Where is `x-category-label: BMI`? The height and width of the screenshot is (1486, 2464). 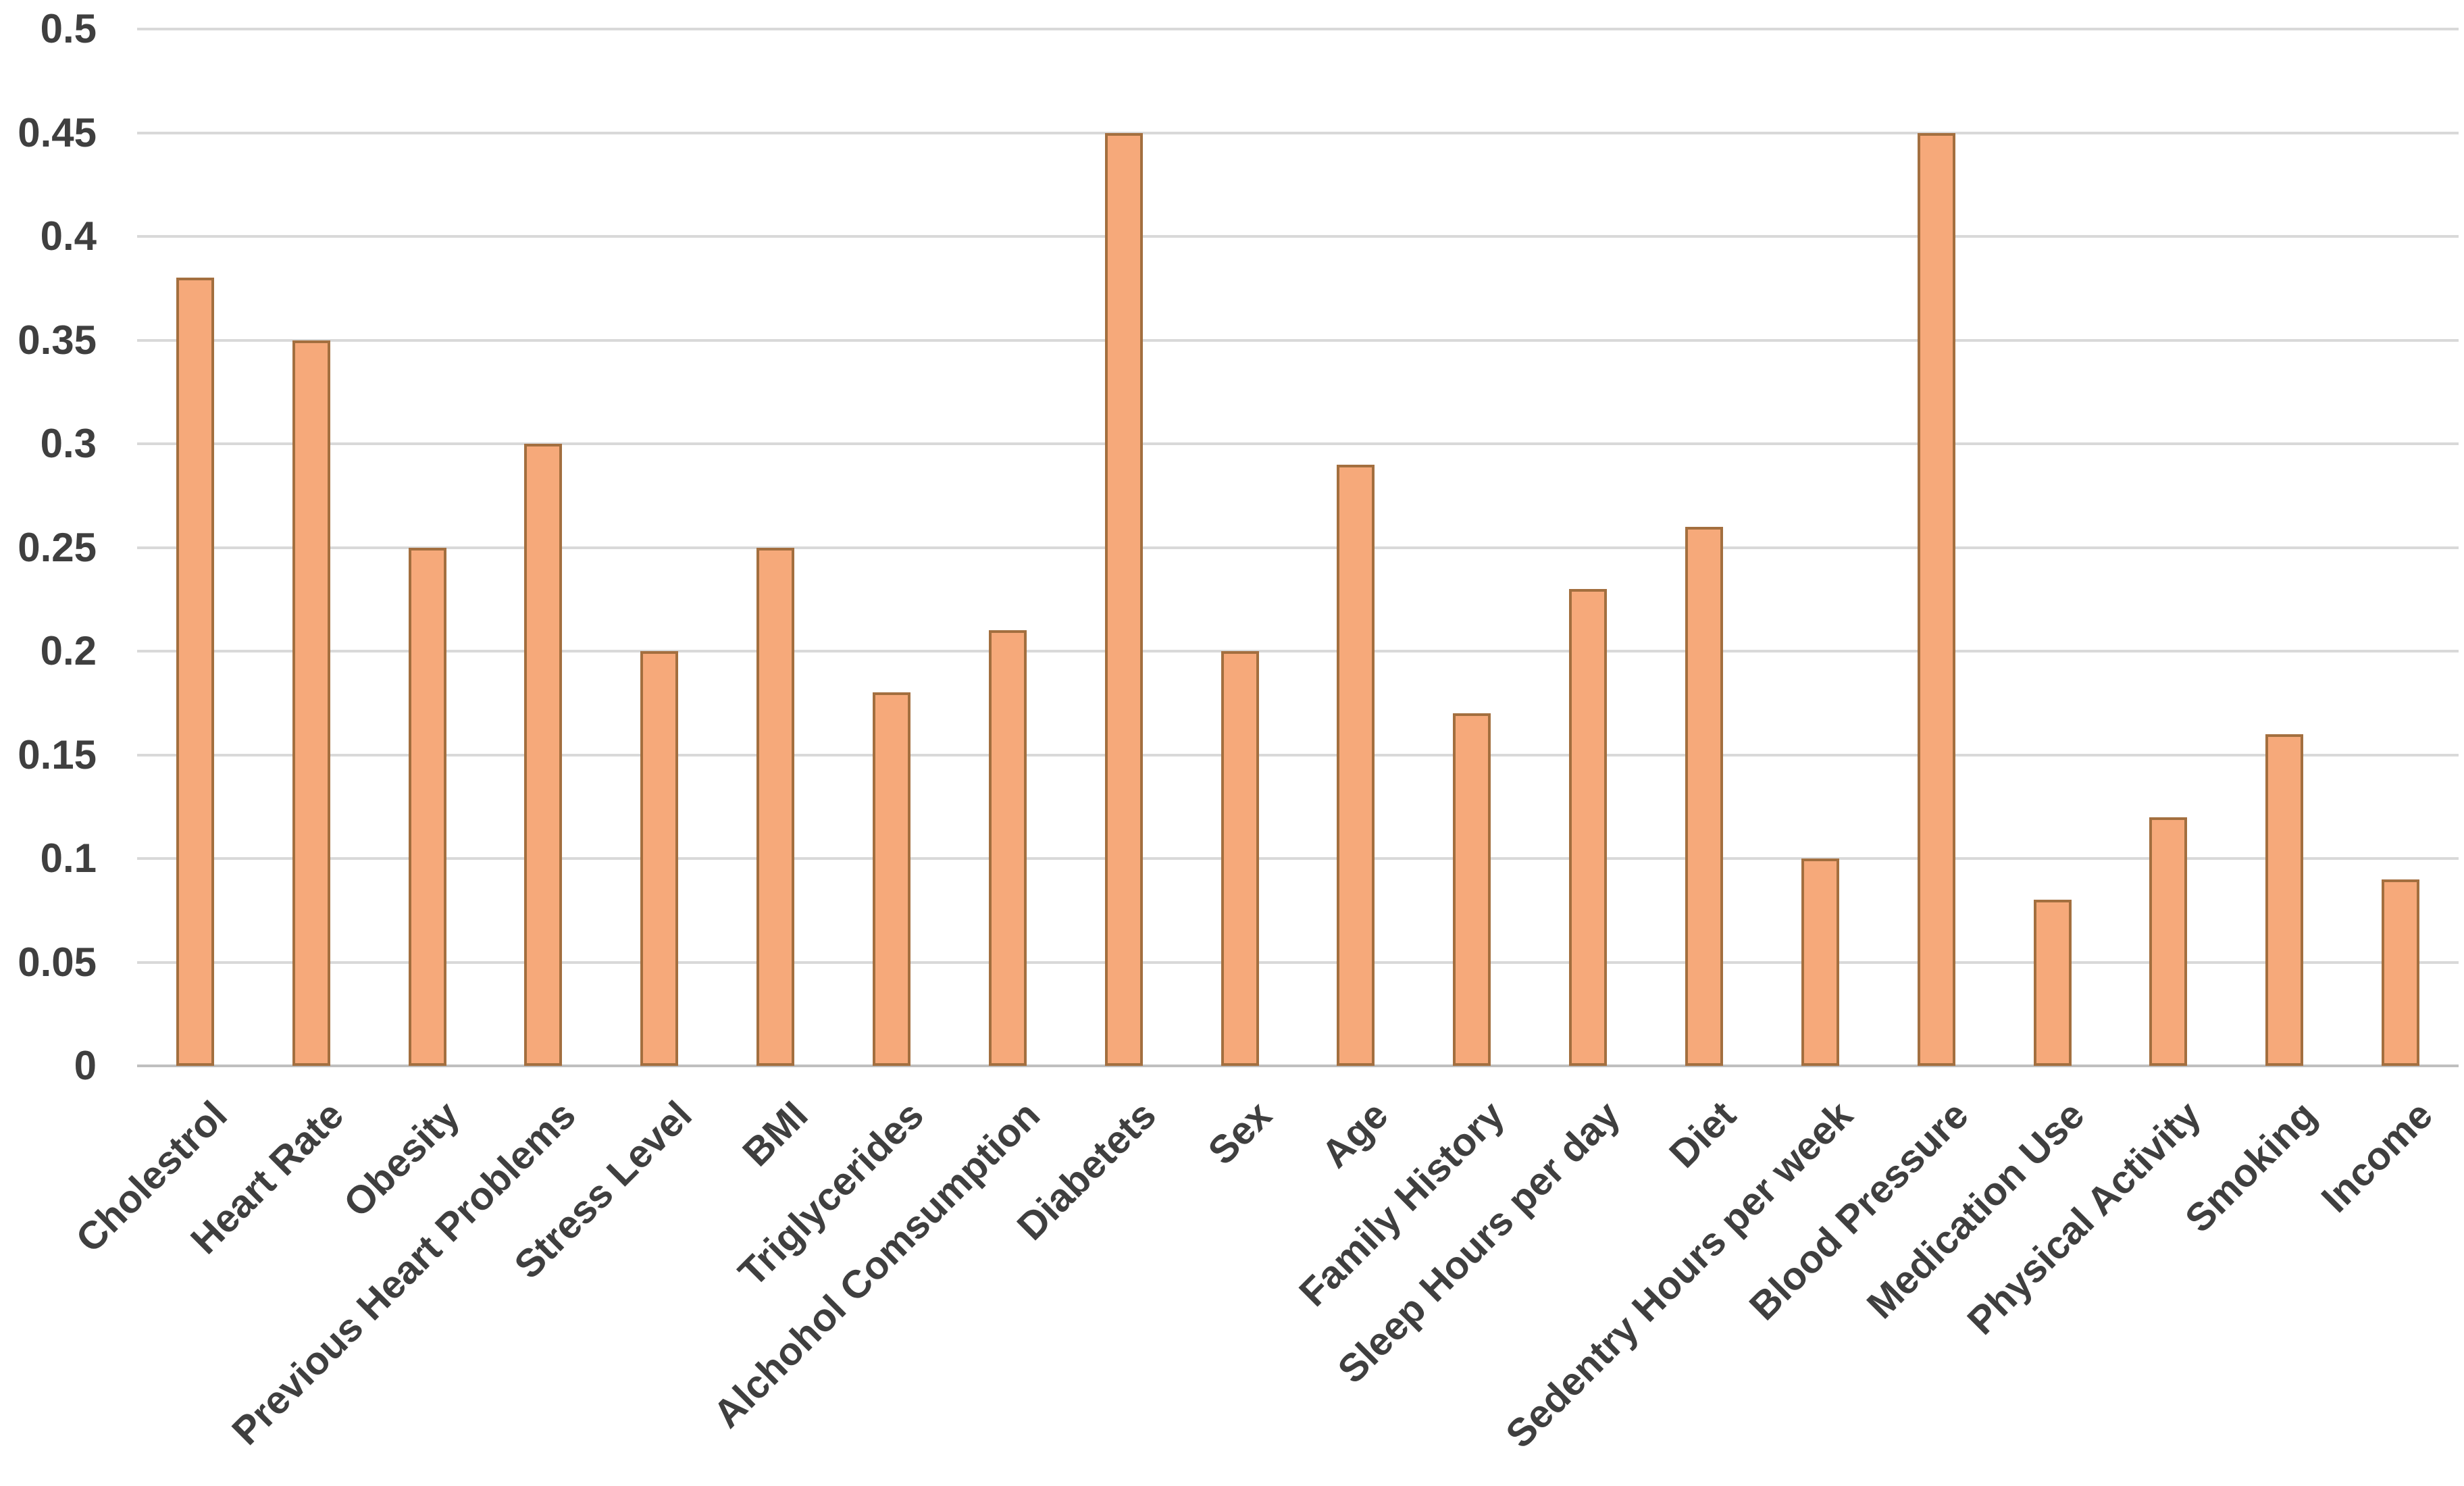
x-category-label: BMI is located at coordinates (775, 1134).